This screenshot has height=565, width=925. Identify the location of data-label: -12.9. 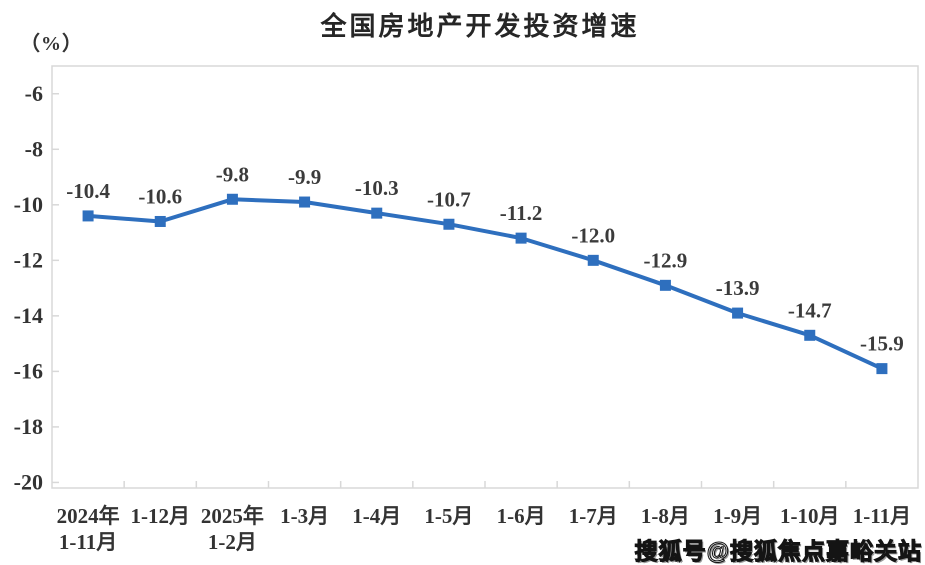
(666, 260).